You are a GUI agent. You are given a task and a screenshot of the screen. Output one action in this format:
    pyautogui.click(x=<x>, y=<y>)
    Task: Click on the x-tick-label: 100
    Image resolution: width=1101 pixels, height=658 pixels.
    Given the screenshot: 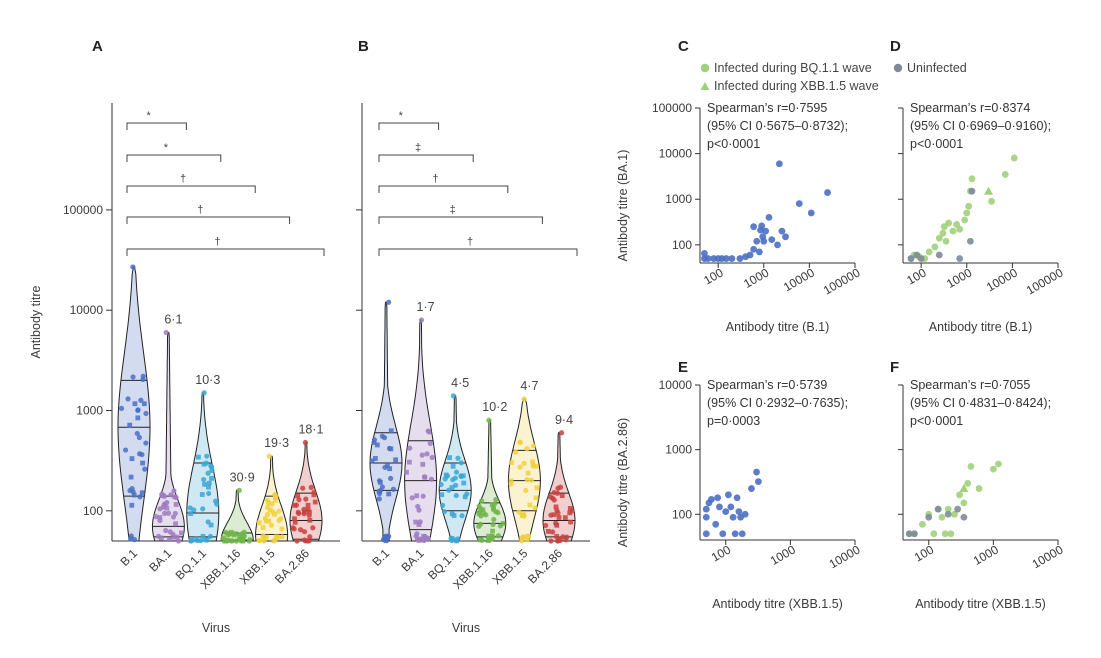 What is the action you would take?
    pyautogui.click(x=924, y=553)
    